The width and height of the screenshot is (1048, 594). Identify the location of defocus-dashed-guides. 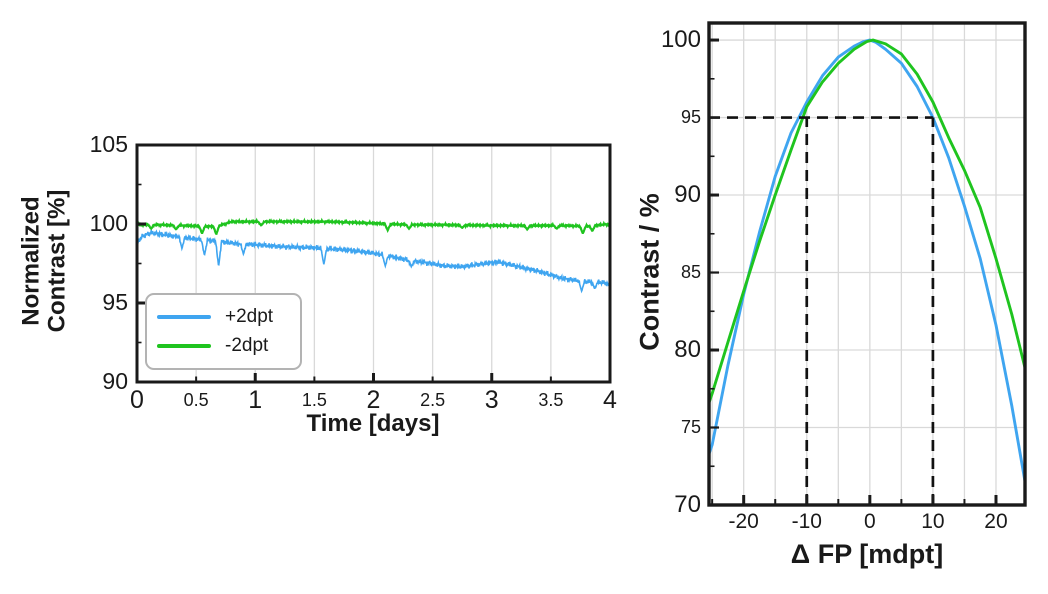
(822, 310).